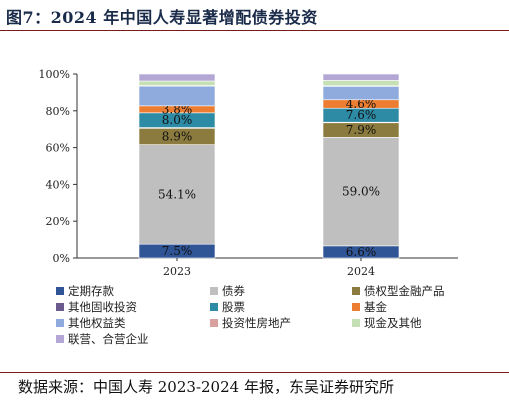  I want to click on figure-title: 图7：2024 年中国人寿显著增配债券投资, so click(162, 17).